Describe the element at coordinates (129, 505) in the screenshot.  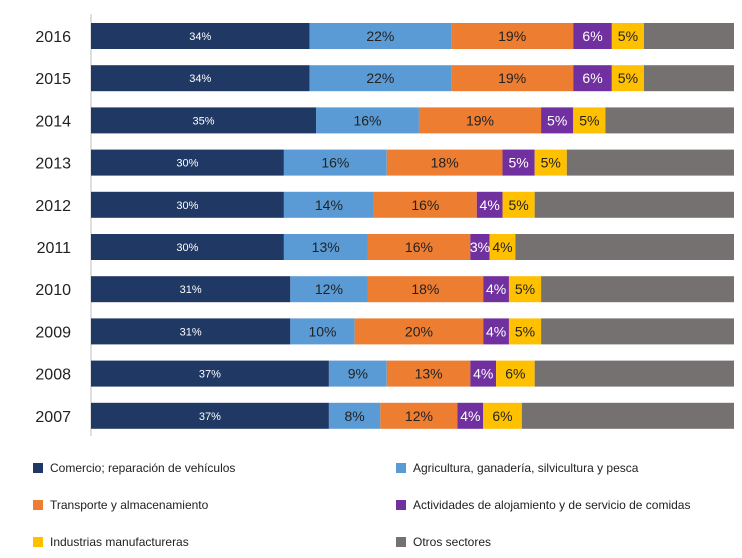
I see `legend-label: Transporte y almacenamiento` at that location.